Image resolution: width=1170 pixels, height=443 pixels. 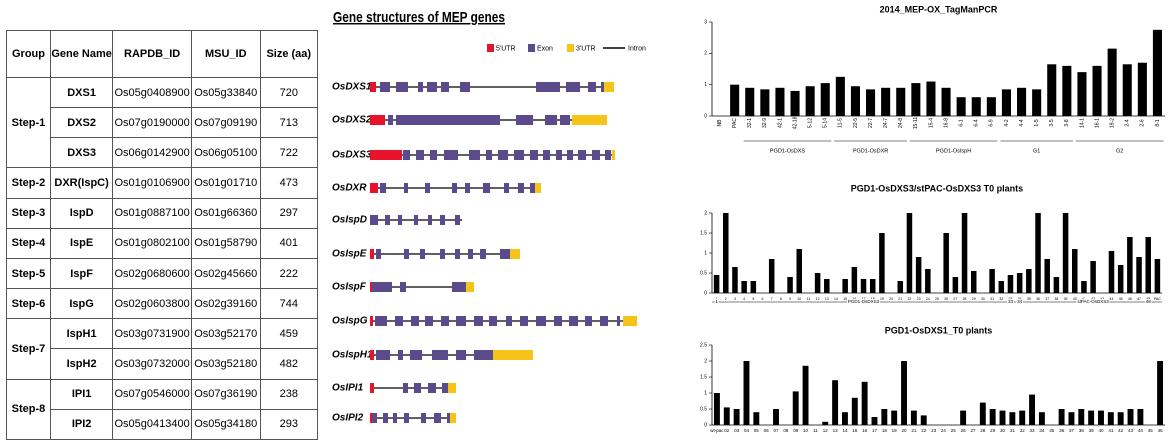 I want to click on x-tick-label: 42-1, so click(x=780, y=123).